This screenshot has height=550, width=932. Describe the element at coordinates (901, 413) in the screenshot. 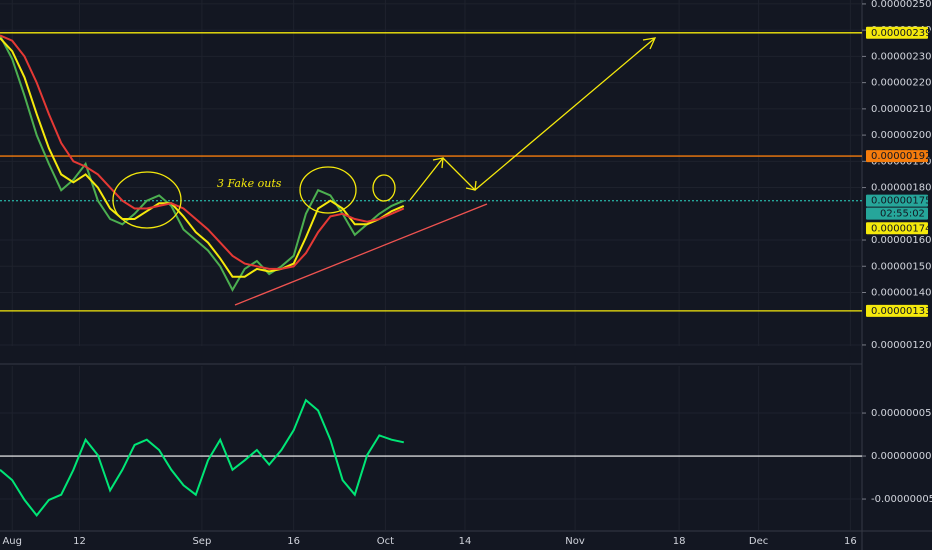

I see `y-tick-label: 0.00000005` at that location.